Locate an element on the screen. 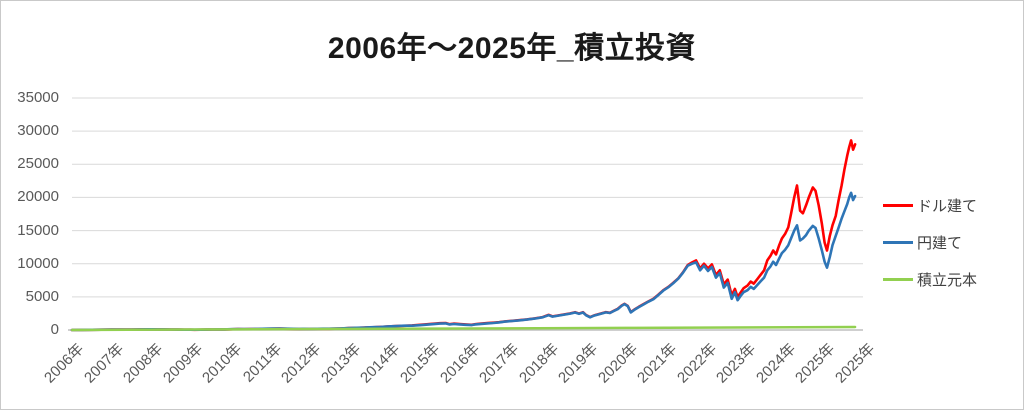 Image resolution: width=1024 pixels, height=410 pixels. legend-label: 円建て is located at coordinates (940, 243).